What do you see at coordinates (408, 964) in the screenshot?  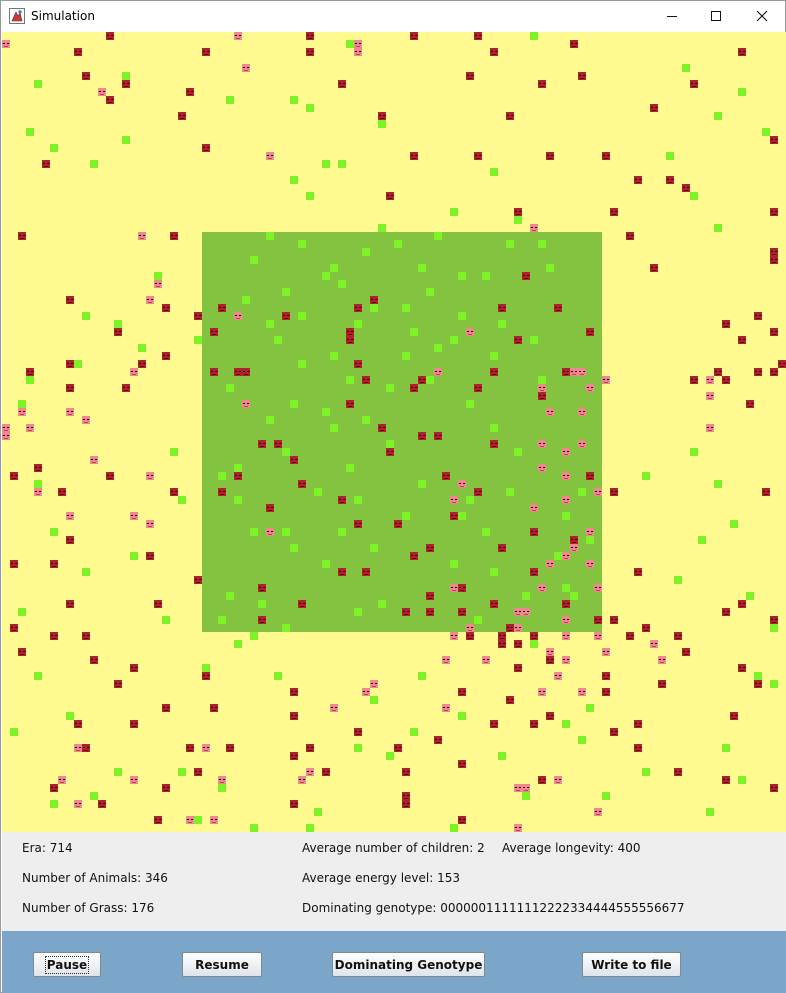 I see `dominating-genotype-button: Dominating Genotype` at bounding box center [408, 964].